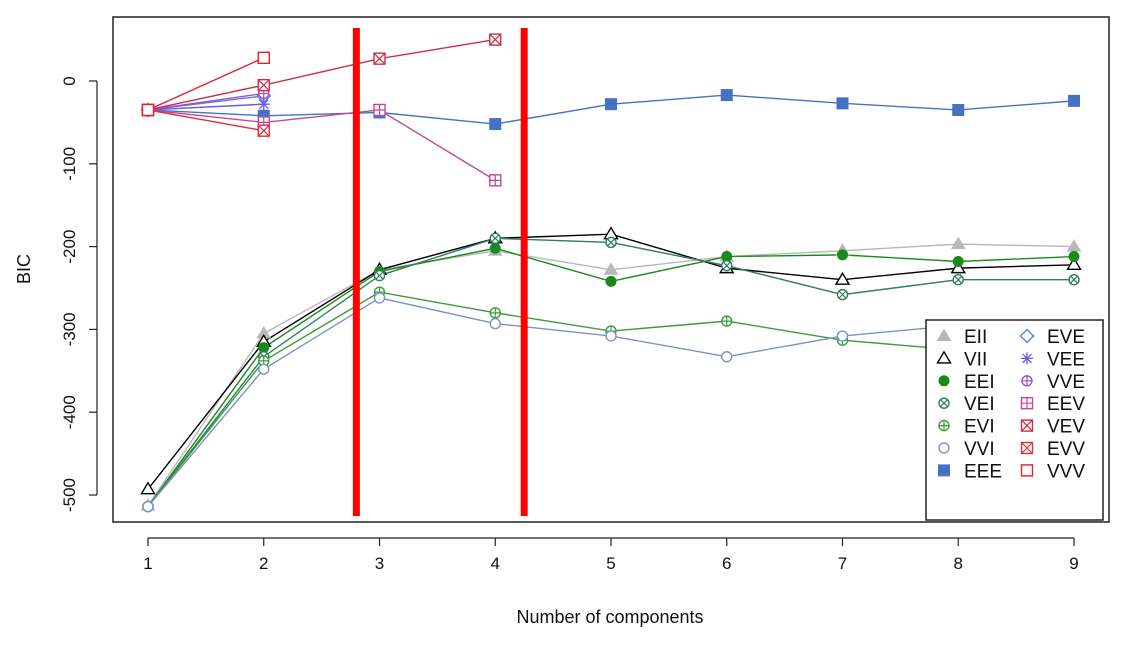 This screenshot has height=649, width=1131. What do you see at coordinates (944, 357) in the screenshot?
I see `legend-marker-vii` at bounding box center [944, 357].